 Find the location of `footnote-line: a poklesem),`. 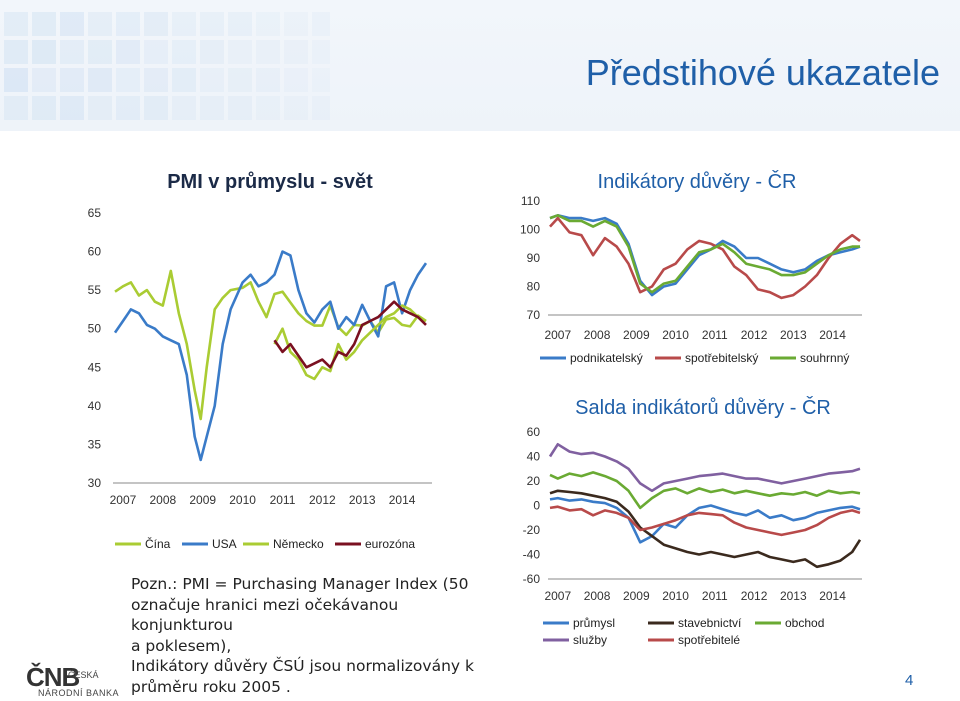

footnote-line: a poklesem), is located at coordinates (181, 645).